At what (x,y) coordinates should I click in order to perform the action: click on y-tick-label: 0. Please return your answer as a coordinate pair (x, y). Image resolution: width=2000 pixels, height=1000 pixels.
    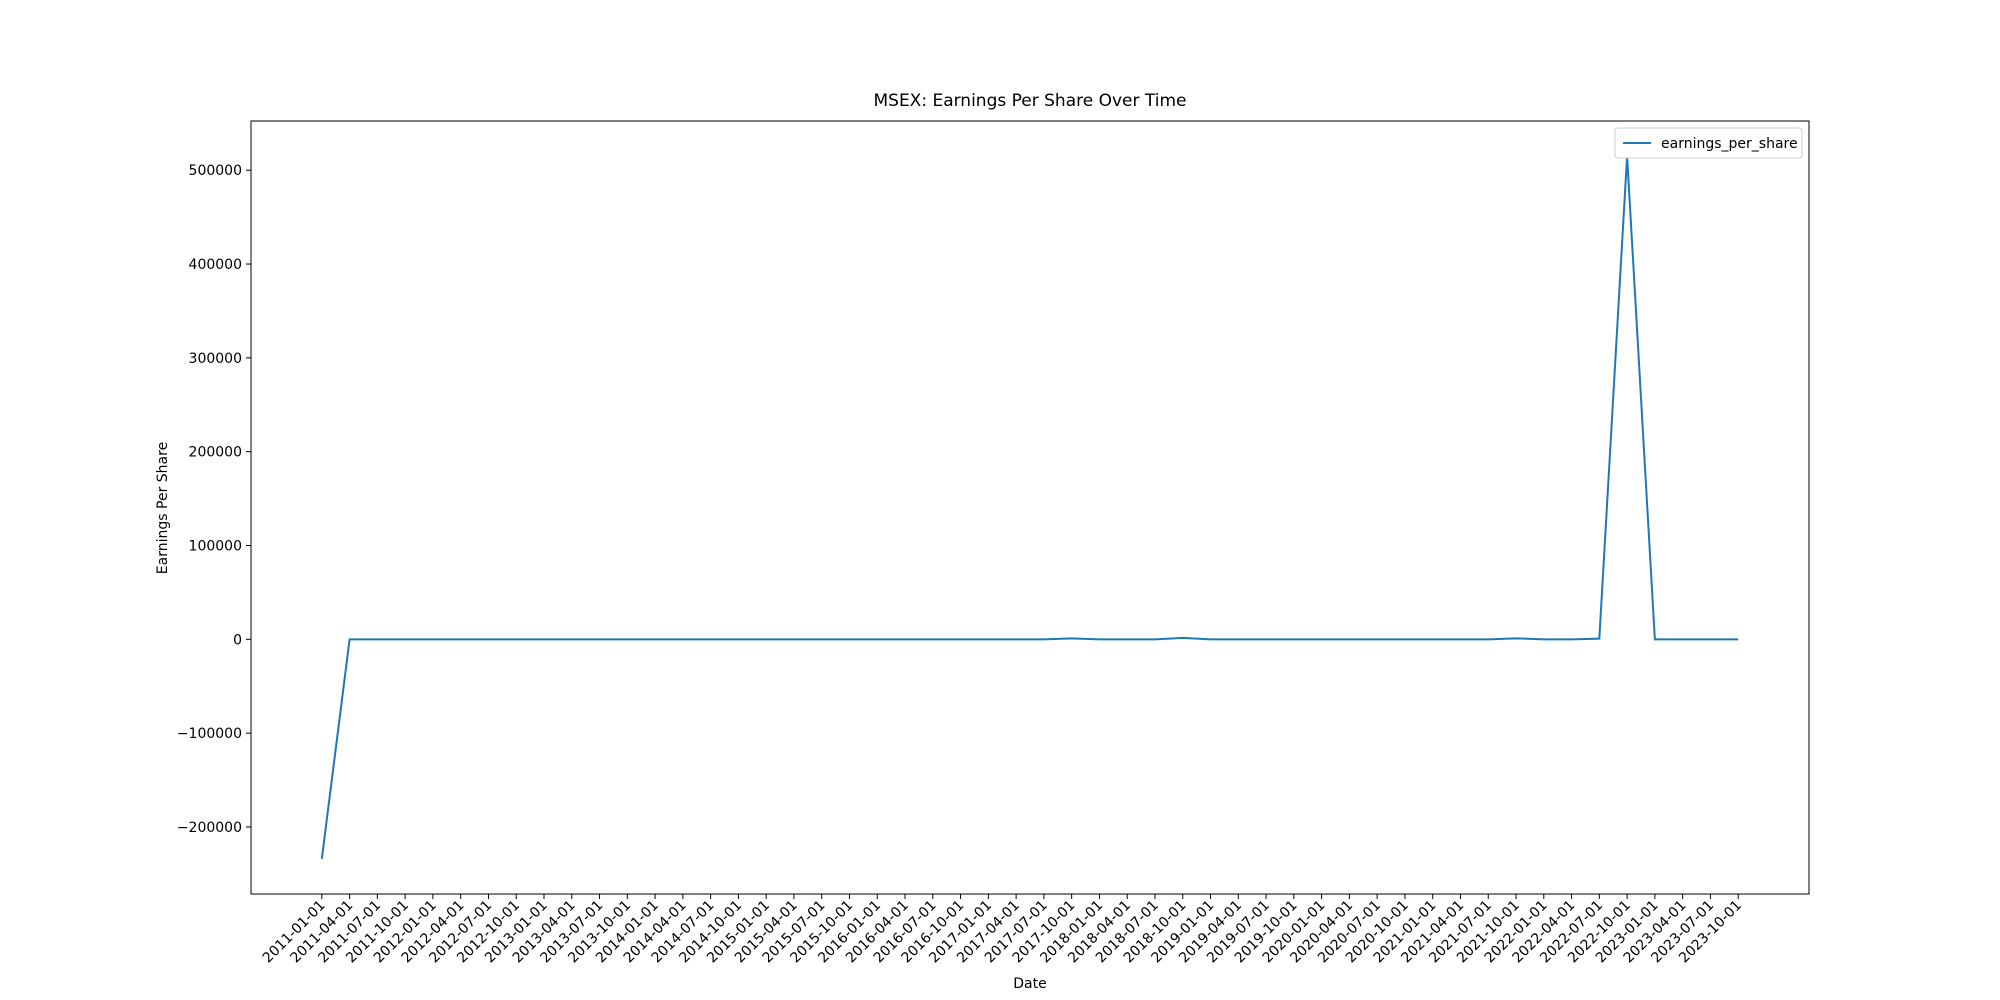
    Looking at the image, I should click on (237, 640).